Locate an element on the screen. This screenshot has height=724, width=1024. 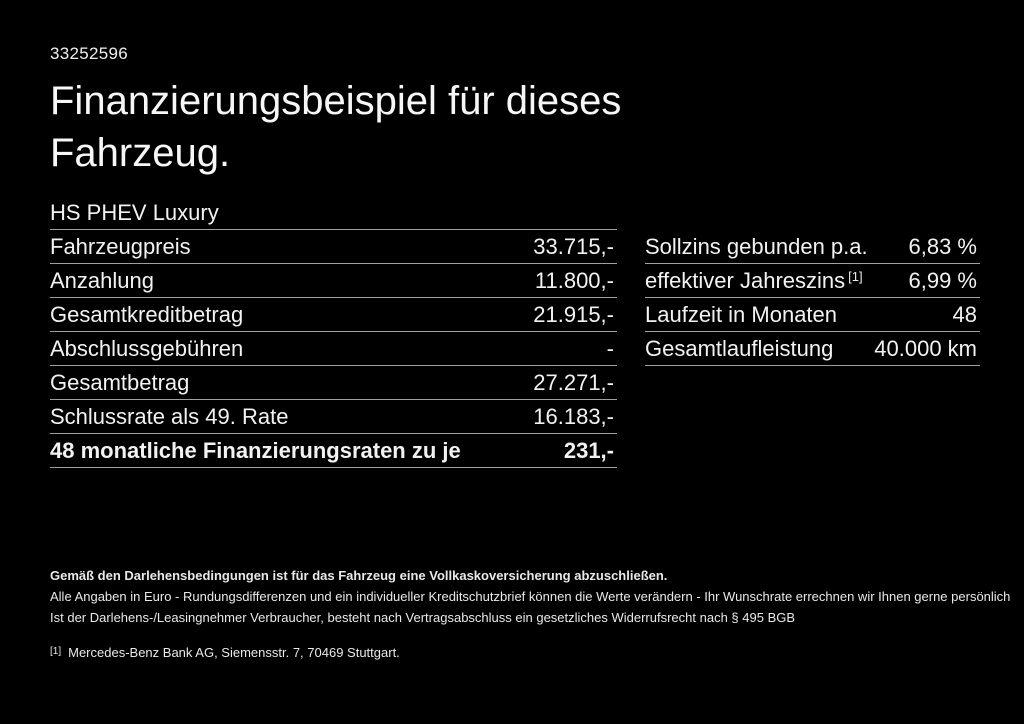
row-value: 27.271,- is located at coordinates (573, 382).